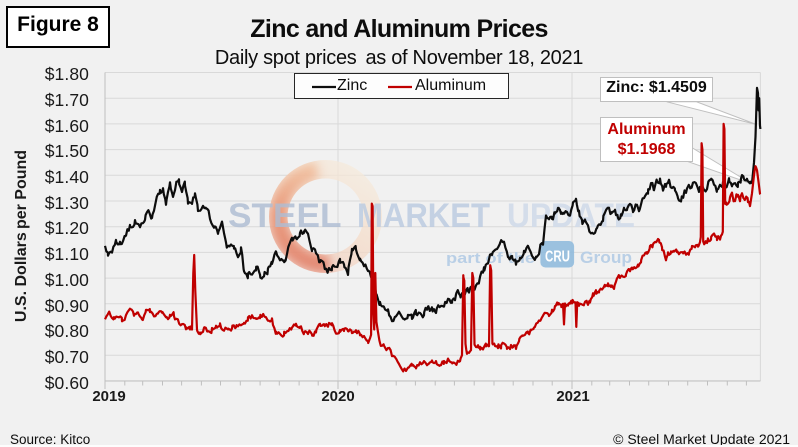 Image resolution: width=798 pixels, height=447 pixels. What do you see at coordinates (285, 216) in the screenshot?
I see `svg-text: STEEL` at bounding box center [285, 216].